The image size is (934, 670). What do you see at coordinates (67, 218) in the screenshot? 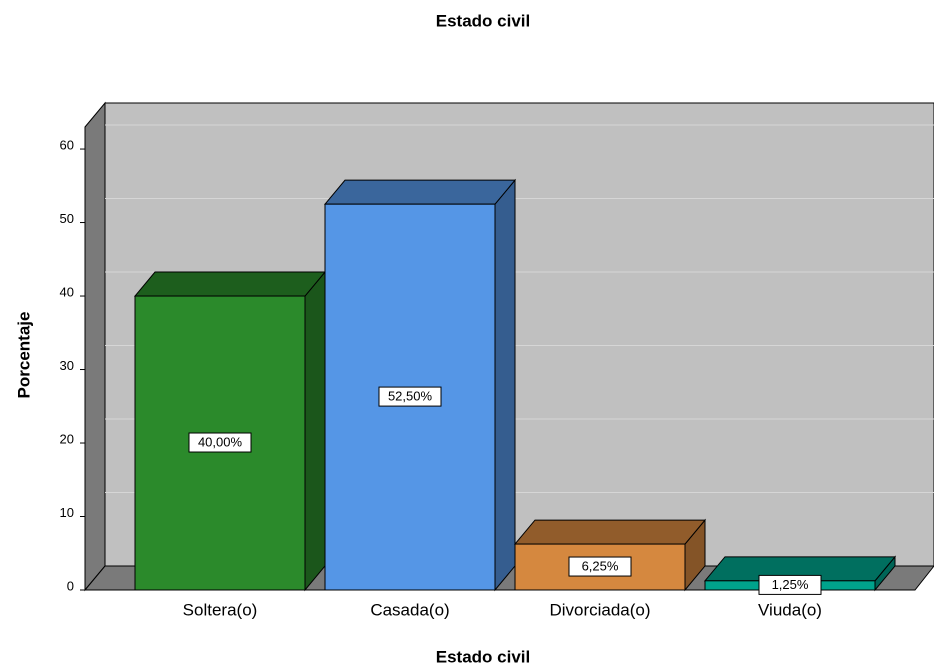
I see `y-tick-label: 50` at bounding box center [67, 218].